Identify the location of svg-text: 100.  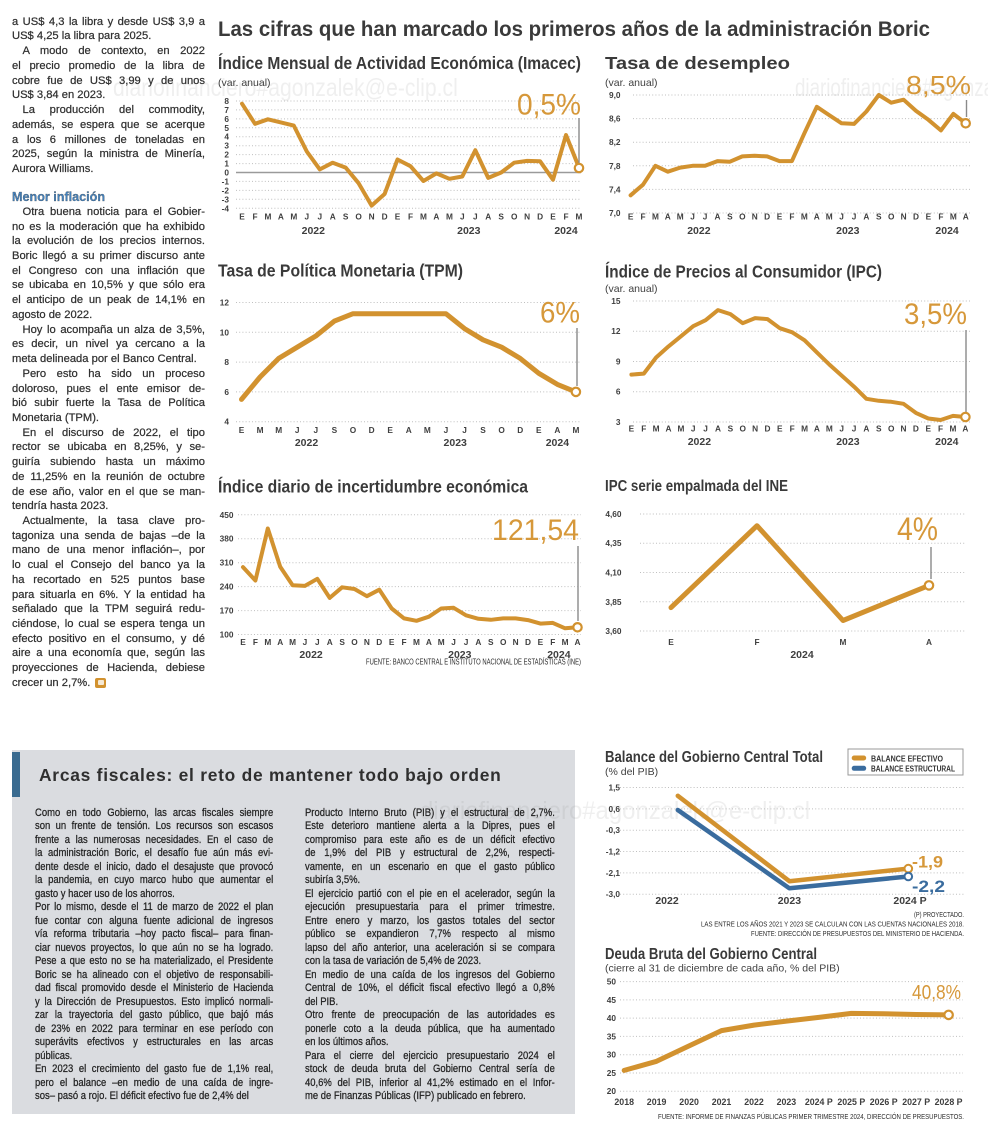
(227, 635).